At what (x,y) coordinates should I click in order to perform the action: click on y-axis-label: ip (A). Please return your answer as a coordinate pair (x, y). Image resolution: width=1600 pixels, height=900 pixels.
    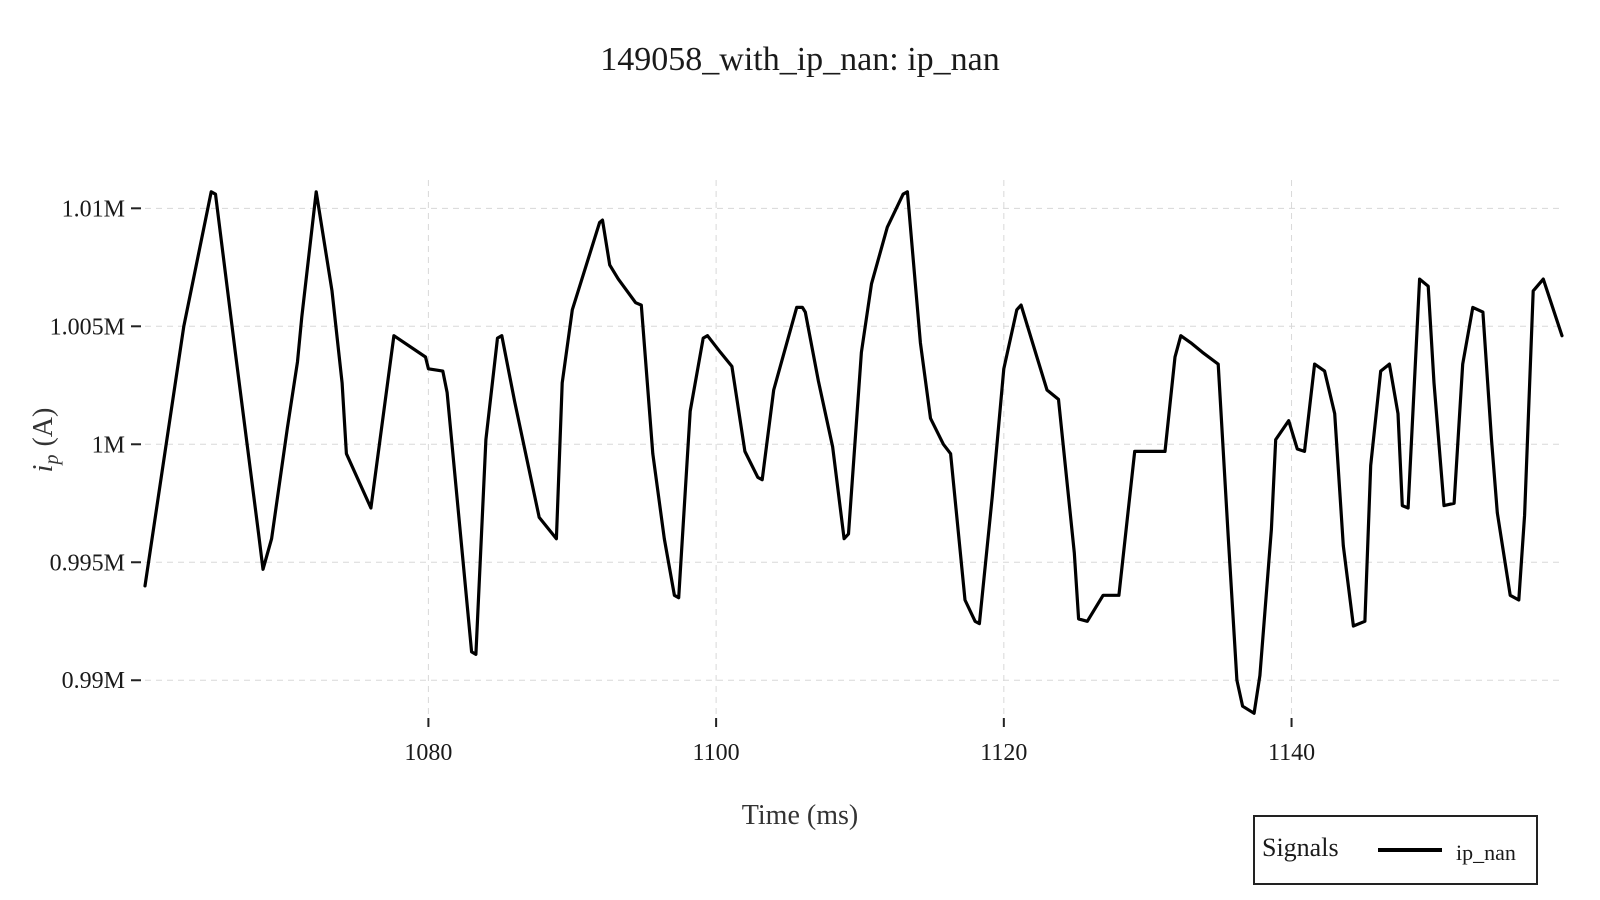
    Looking at the image, I should click on (45, 440).